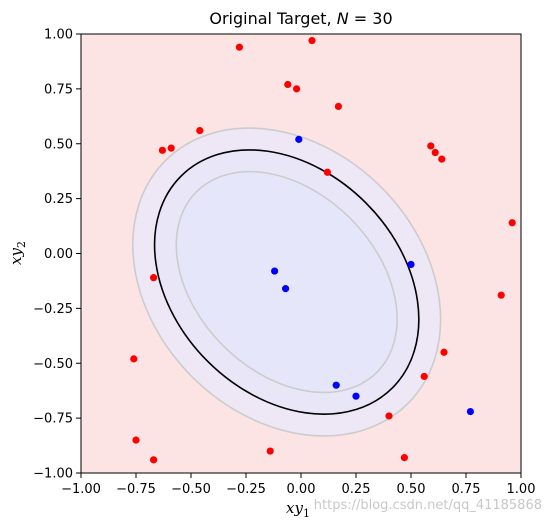  I want to click on y-axis-label-main: xy, so click(16, 256).